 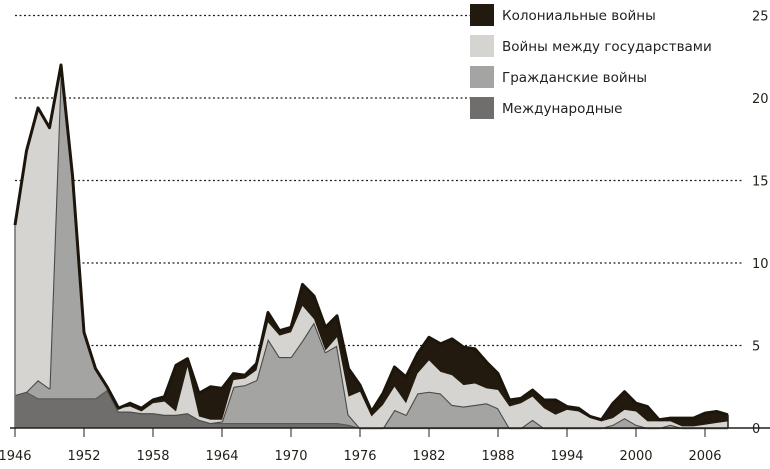 What do you see at coordinates (607, 47) in the screenshot?
I see `legend-label: Войны между государствами` at bounding box center [607, 47].